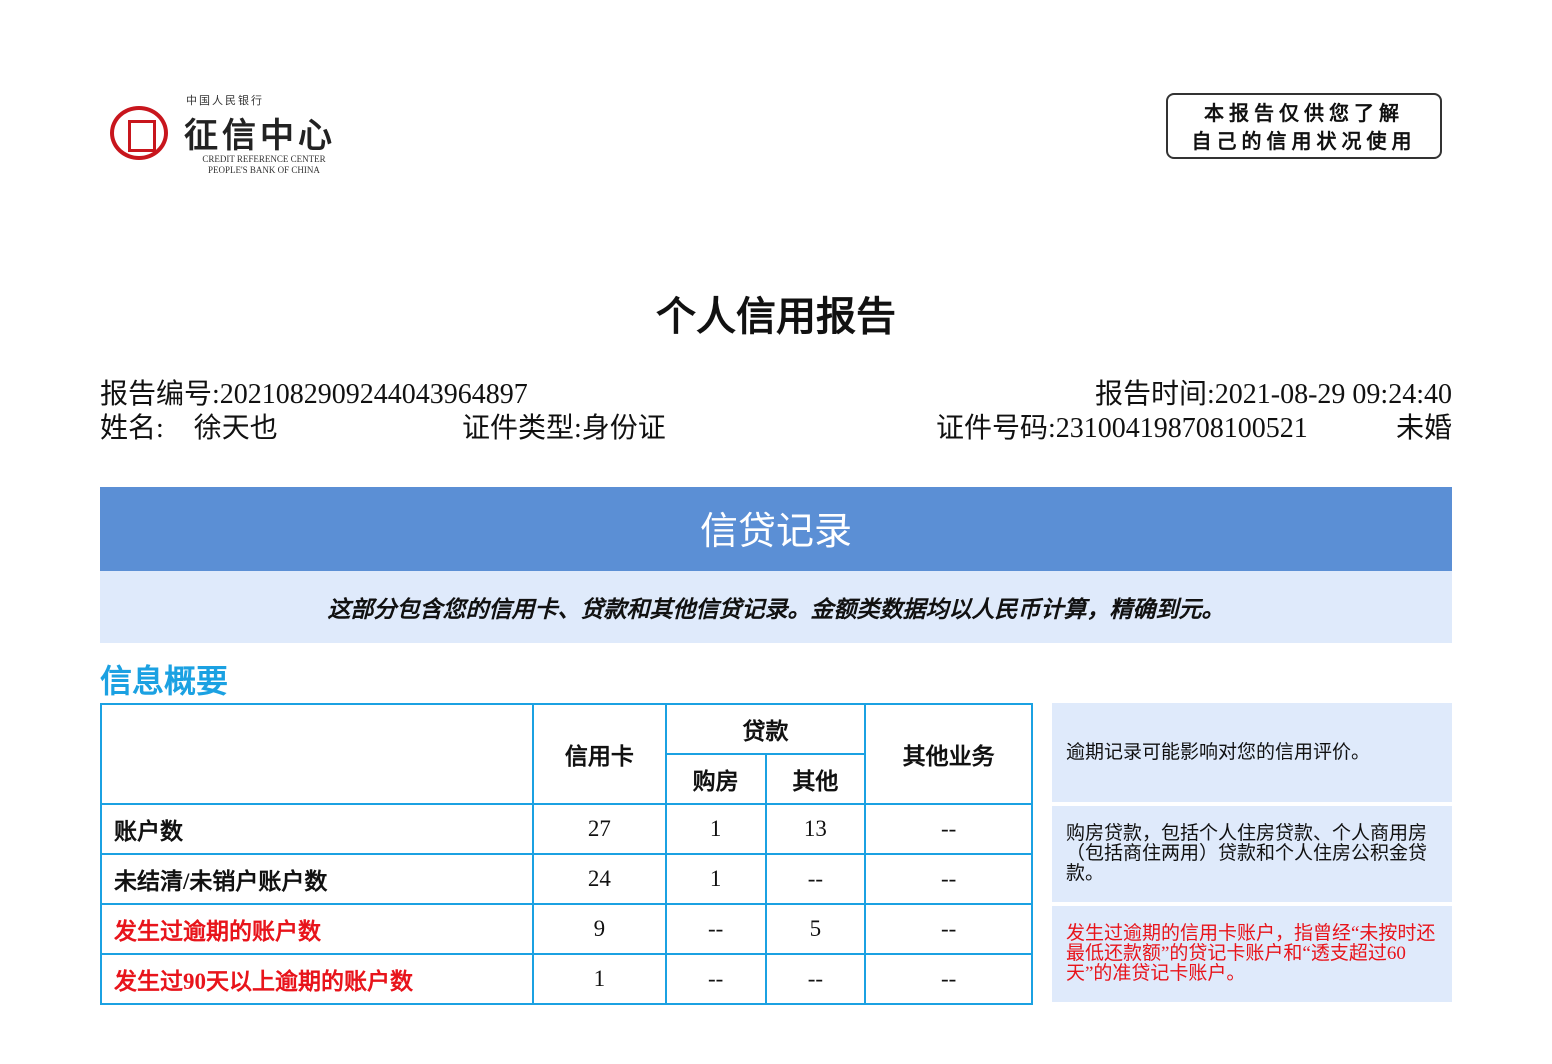 The width and height of the screenshot is (1552, 1064). I want to click on marital-status: 未婚, so click(1423, 428).